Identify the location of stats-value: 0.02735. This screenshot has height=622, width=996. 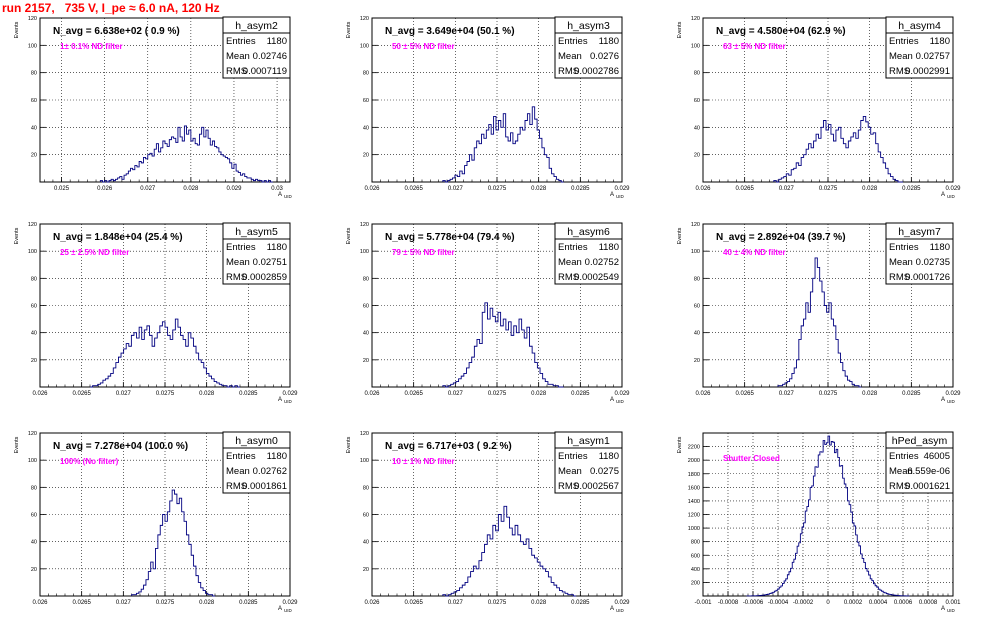
(933, 262).